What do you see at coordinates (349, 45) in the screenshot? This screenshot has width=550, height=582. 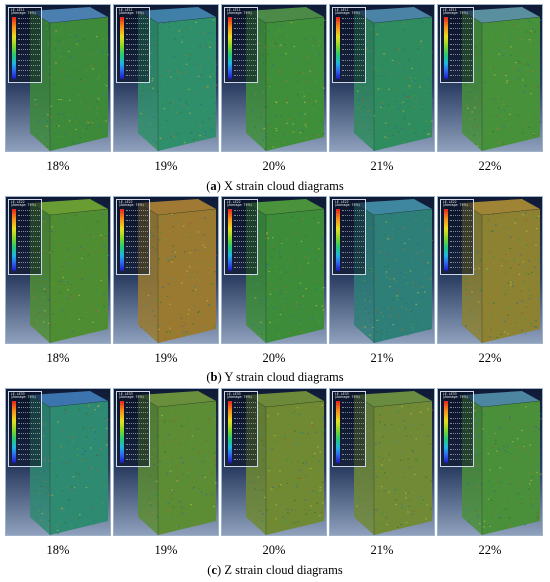 I see `color-legend: LE, LE11 (Average: 75%)` at bounding box center [349, 45].